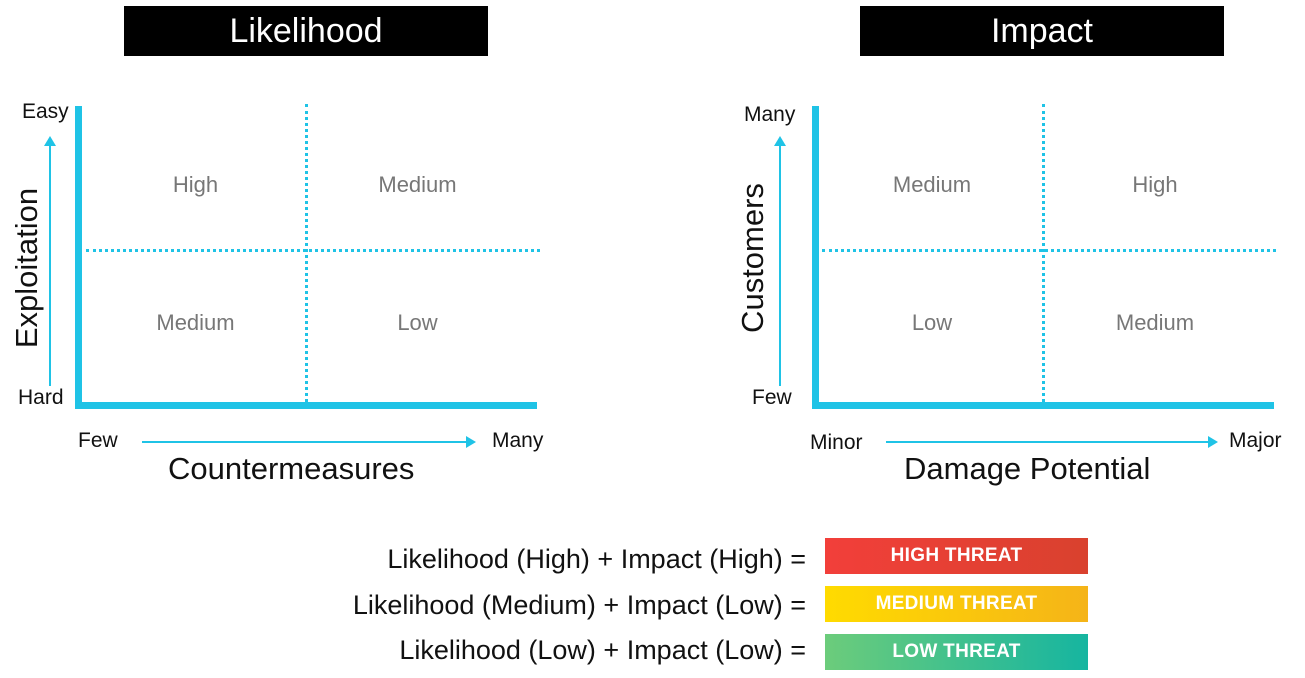  I want to click on medium-threat-badge: MEDIUM THREAT, so click(956, 604).